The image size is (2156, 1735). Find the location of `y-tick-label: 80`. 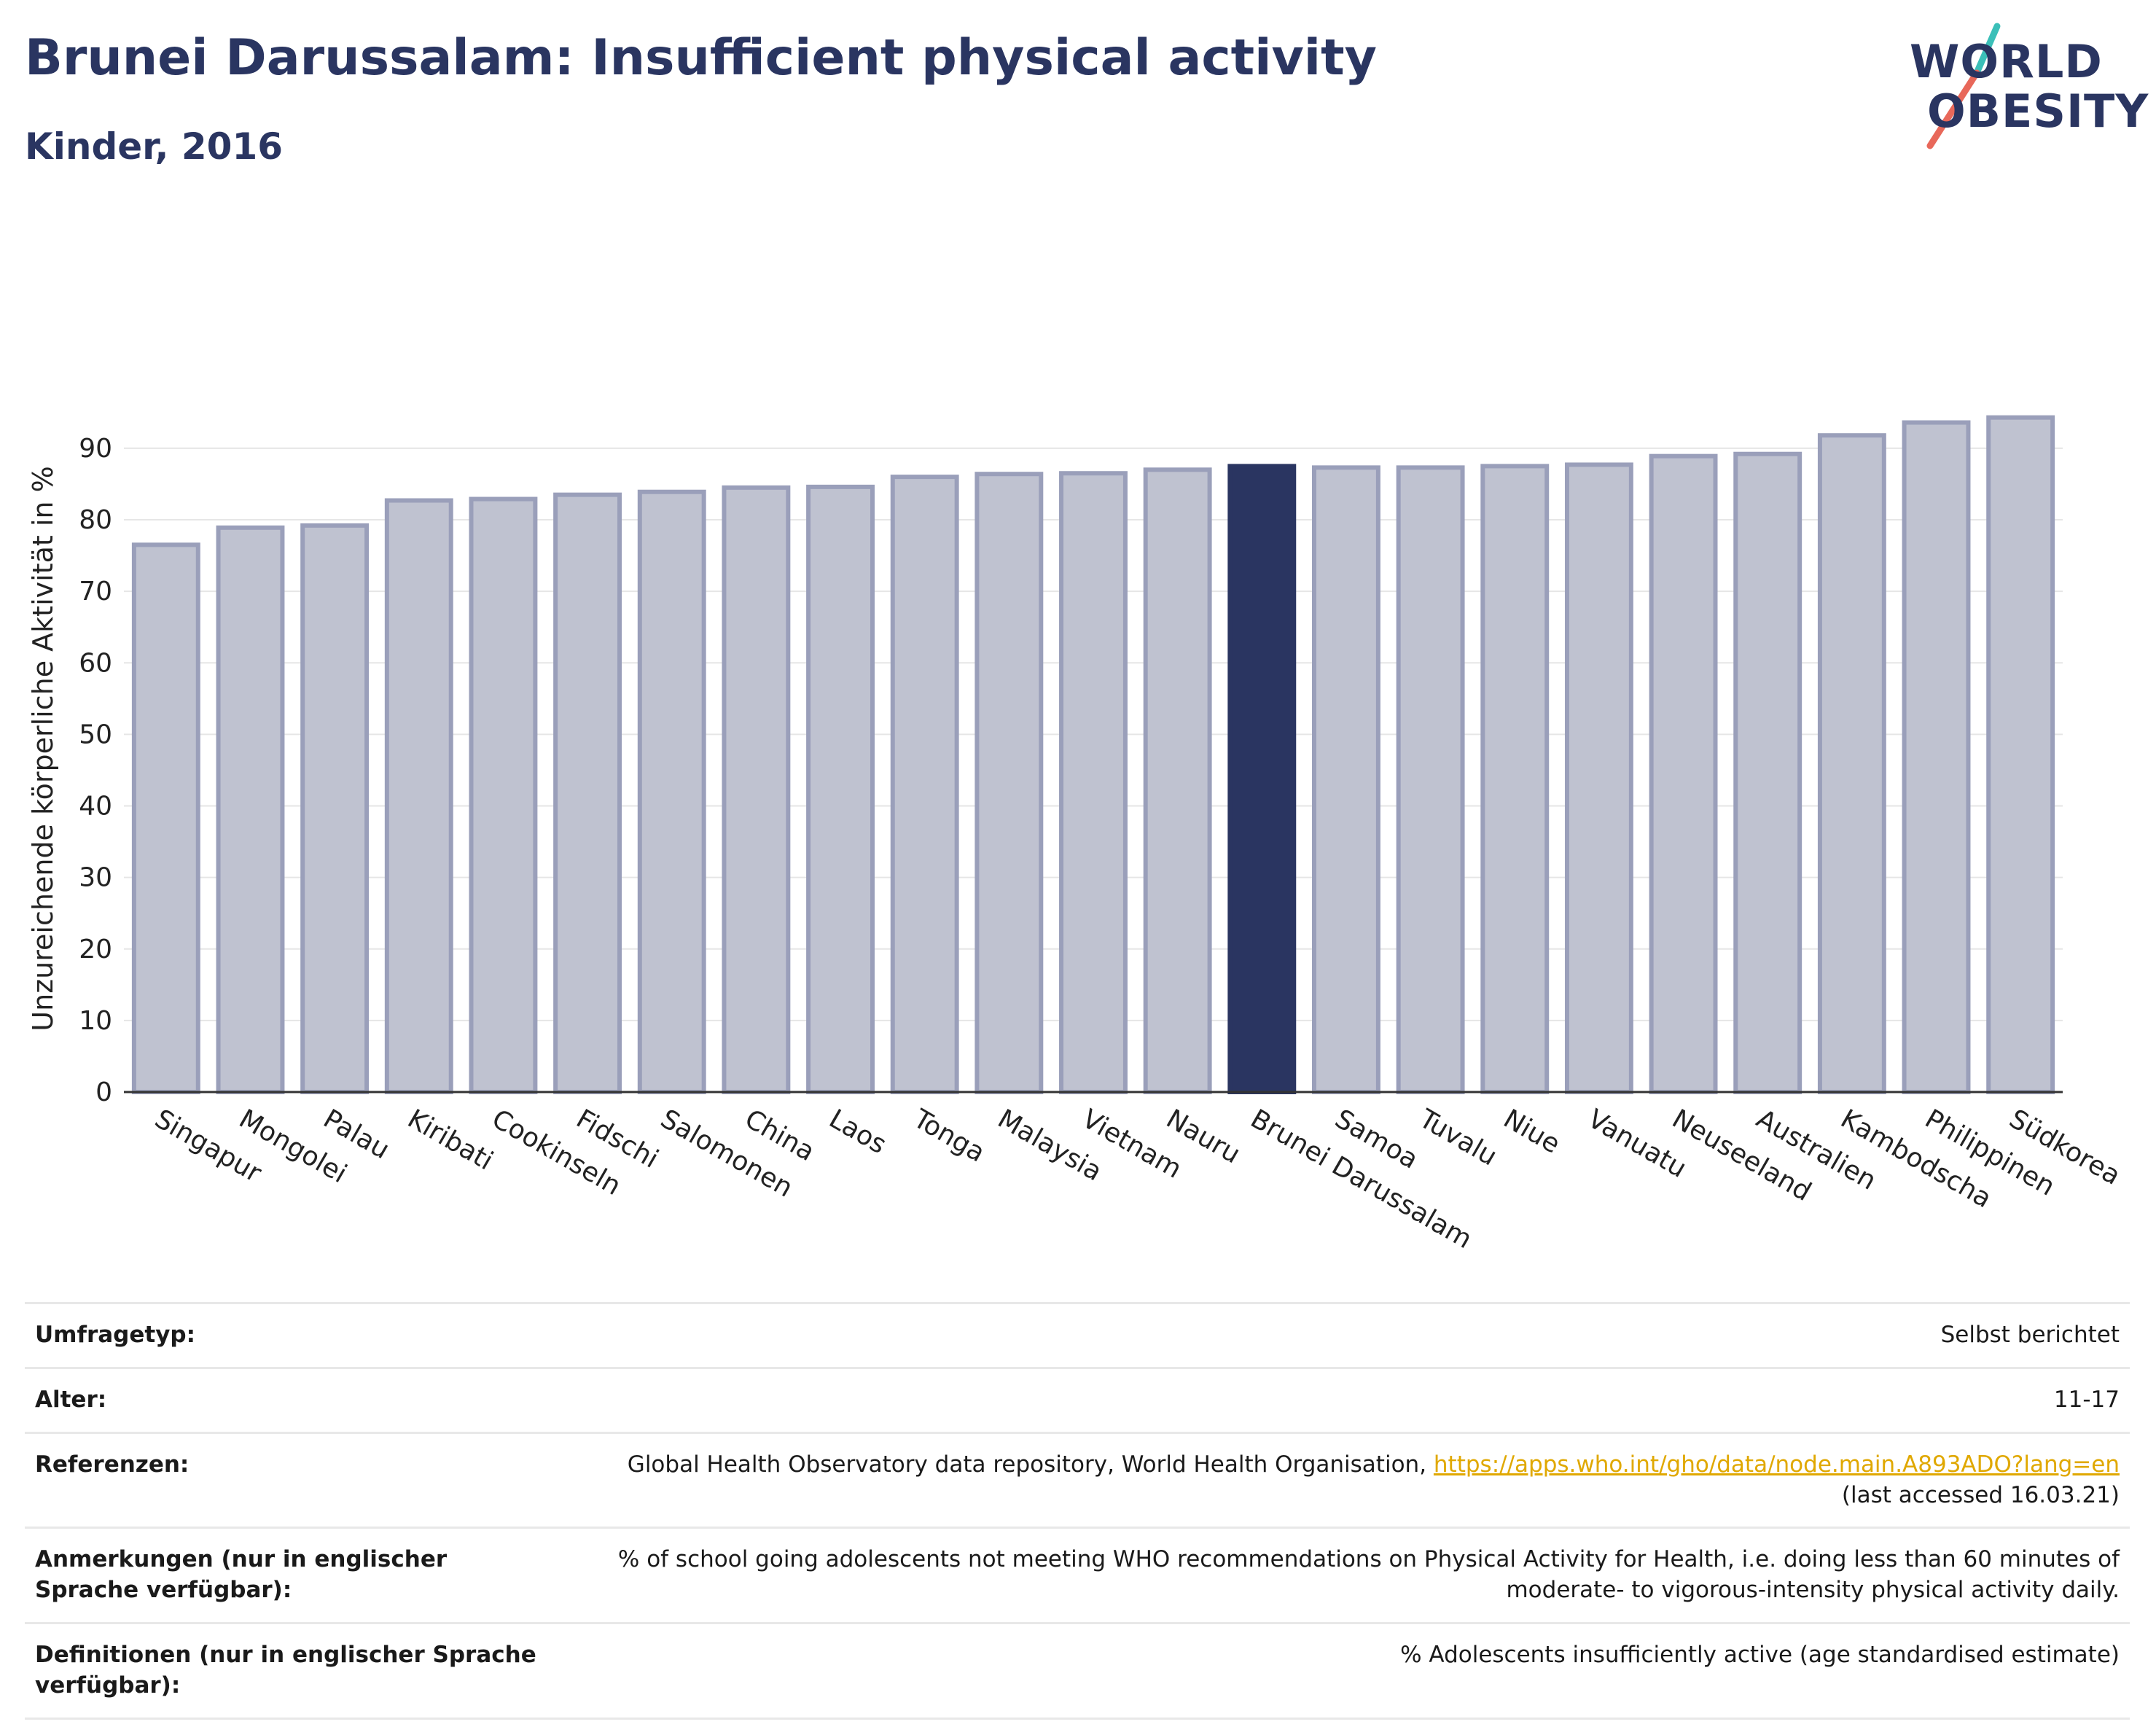

y-tick-label: 80 is located at coordinates (96, 520).